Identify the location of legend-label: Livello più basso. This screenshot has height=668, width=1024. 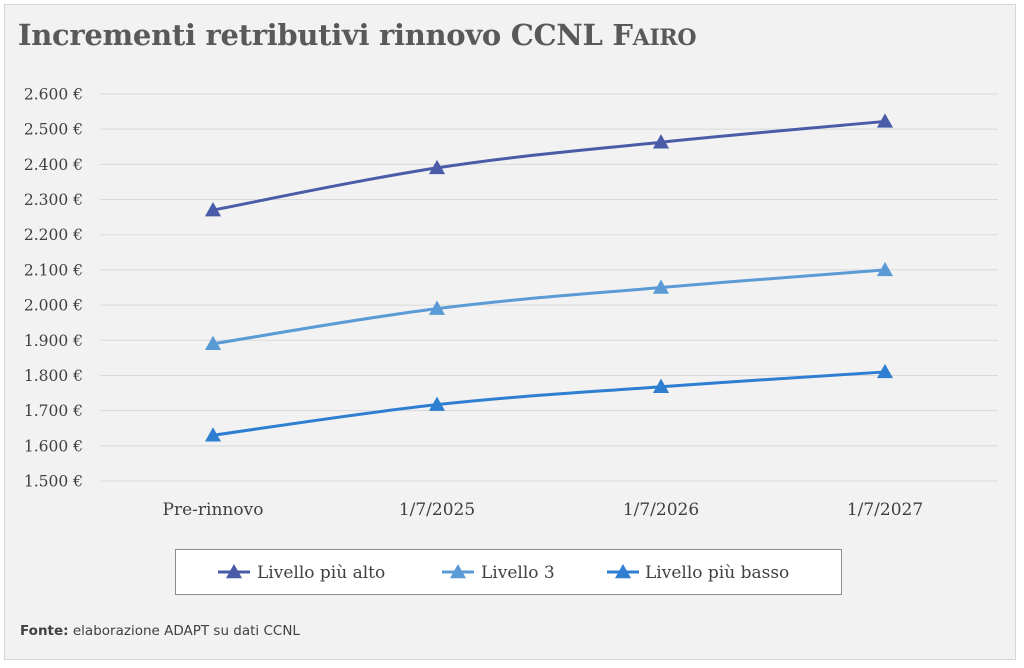
(717, 573).